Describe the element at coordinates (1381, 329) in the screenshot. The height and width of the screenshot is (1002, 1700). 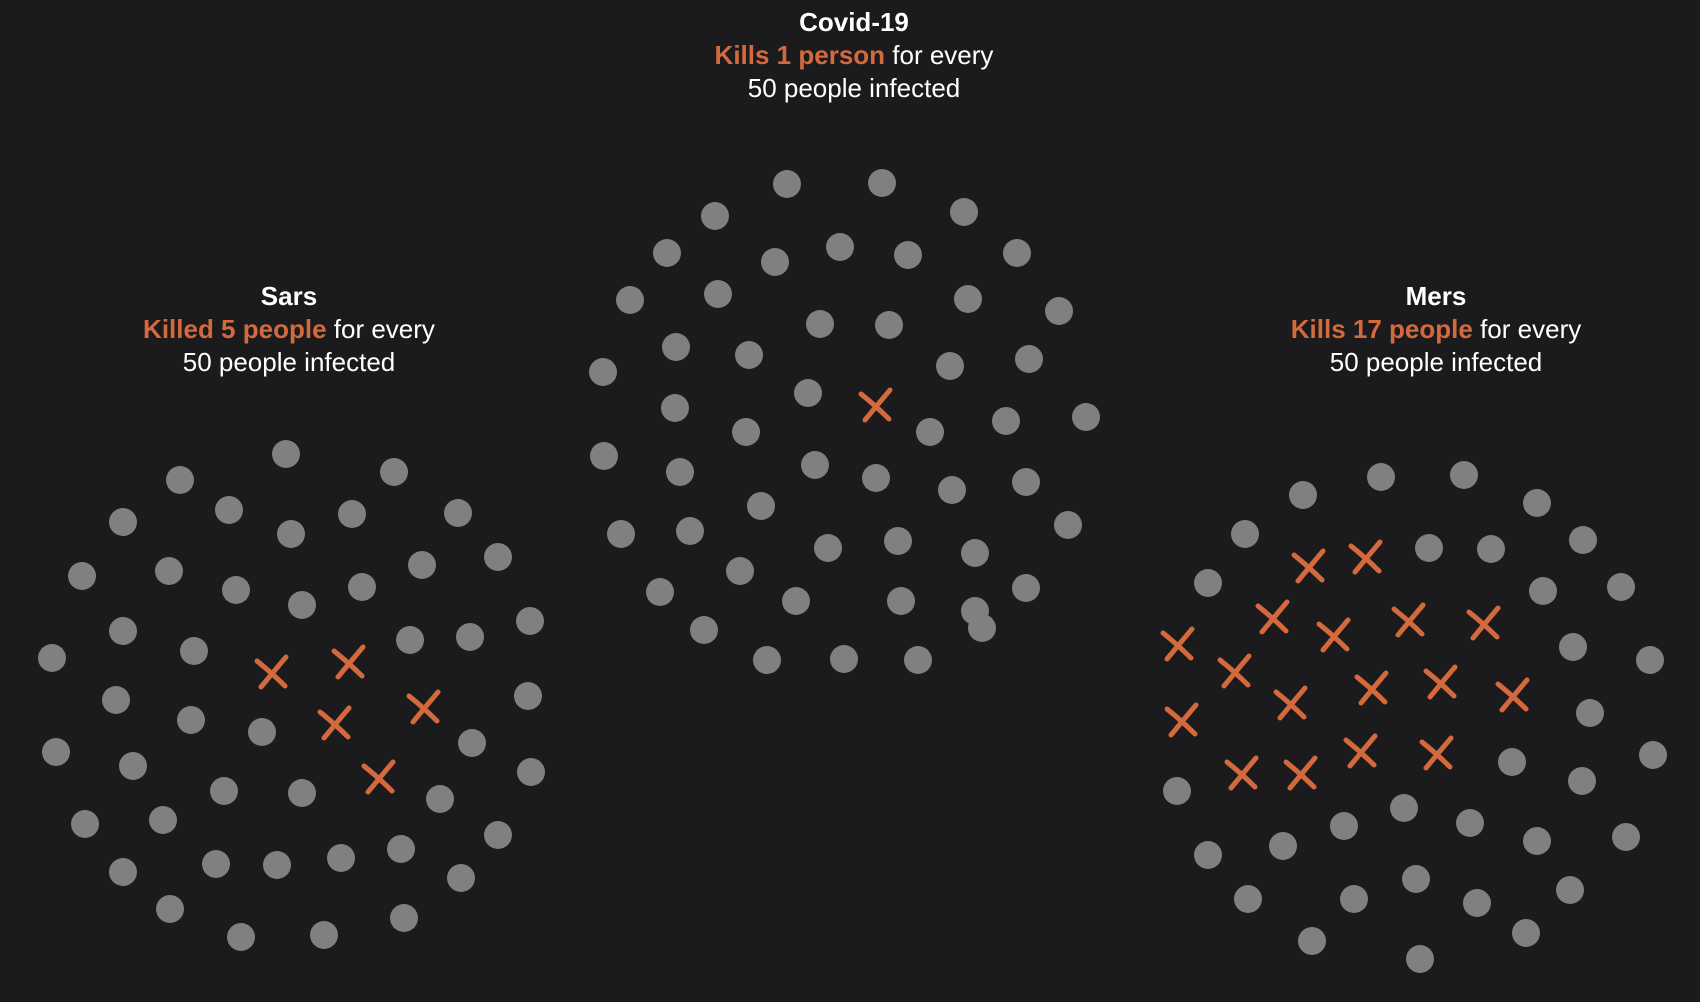
I see `mers-death-rate: Kills 17 people` at that location.